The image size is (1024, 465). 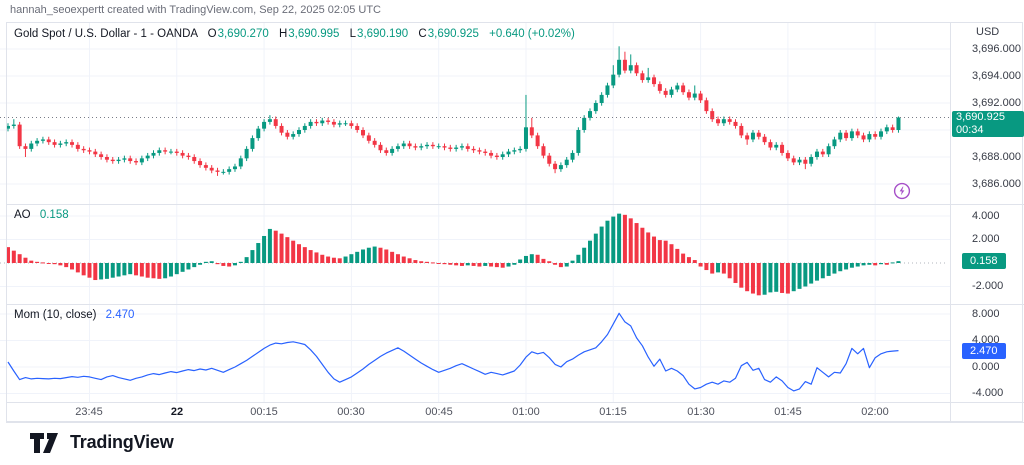 I want to click on time-tick-label: 23:45, so click(x=89, y=412).